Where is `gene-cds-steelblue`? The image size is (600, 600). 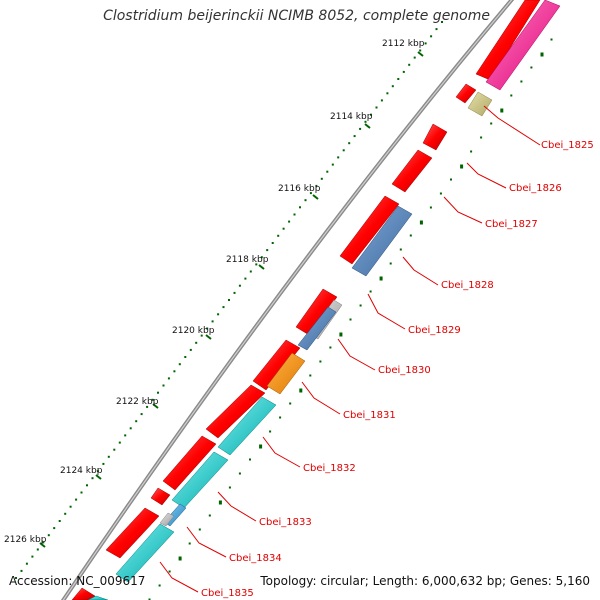 gene-cds-steelblue is located at coordinates (317, 328).